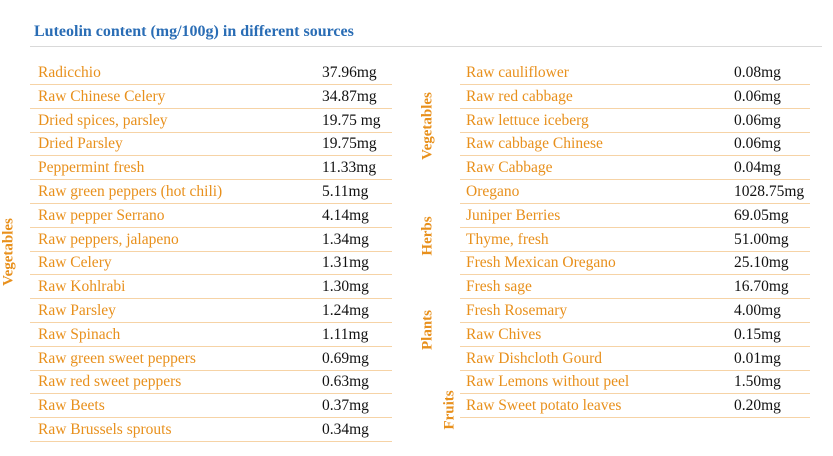  What do you see at coordinates (426, 46) in the screenshot?
I see `title-rule` at bounding box center [426, 46].